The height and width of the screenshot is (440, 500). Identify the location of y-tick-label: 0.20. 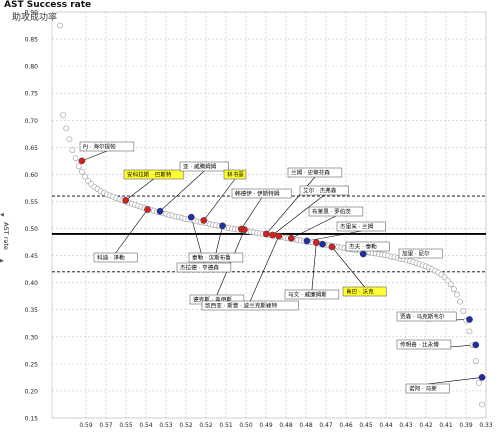
(32, 391).